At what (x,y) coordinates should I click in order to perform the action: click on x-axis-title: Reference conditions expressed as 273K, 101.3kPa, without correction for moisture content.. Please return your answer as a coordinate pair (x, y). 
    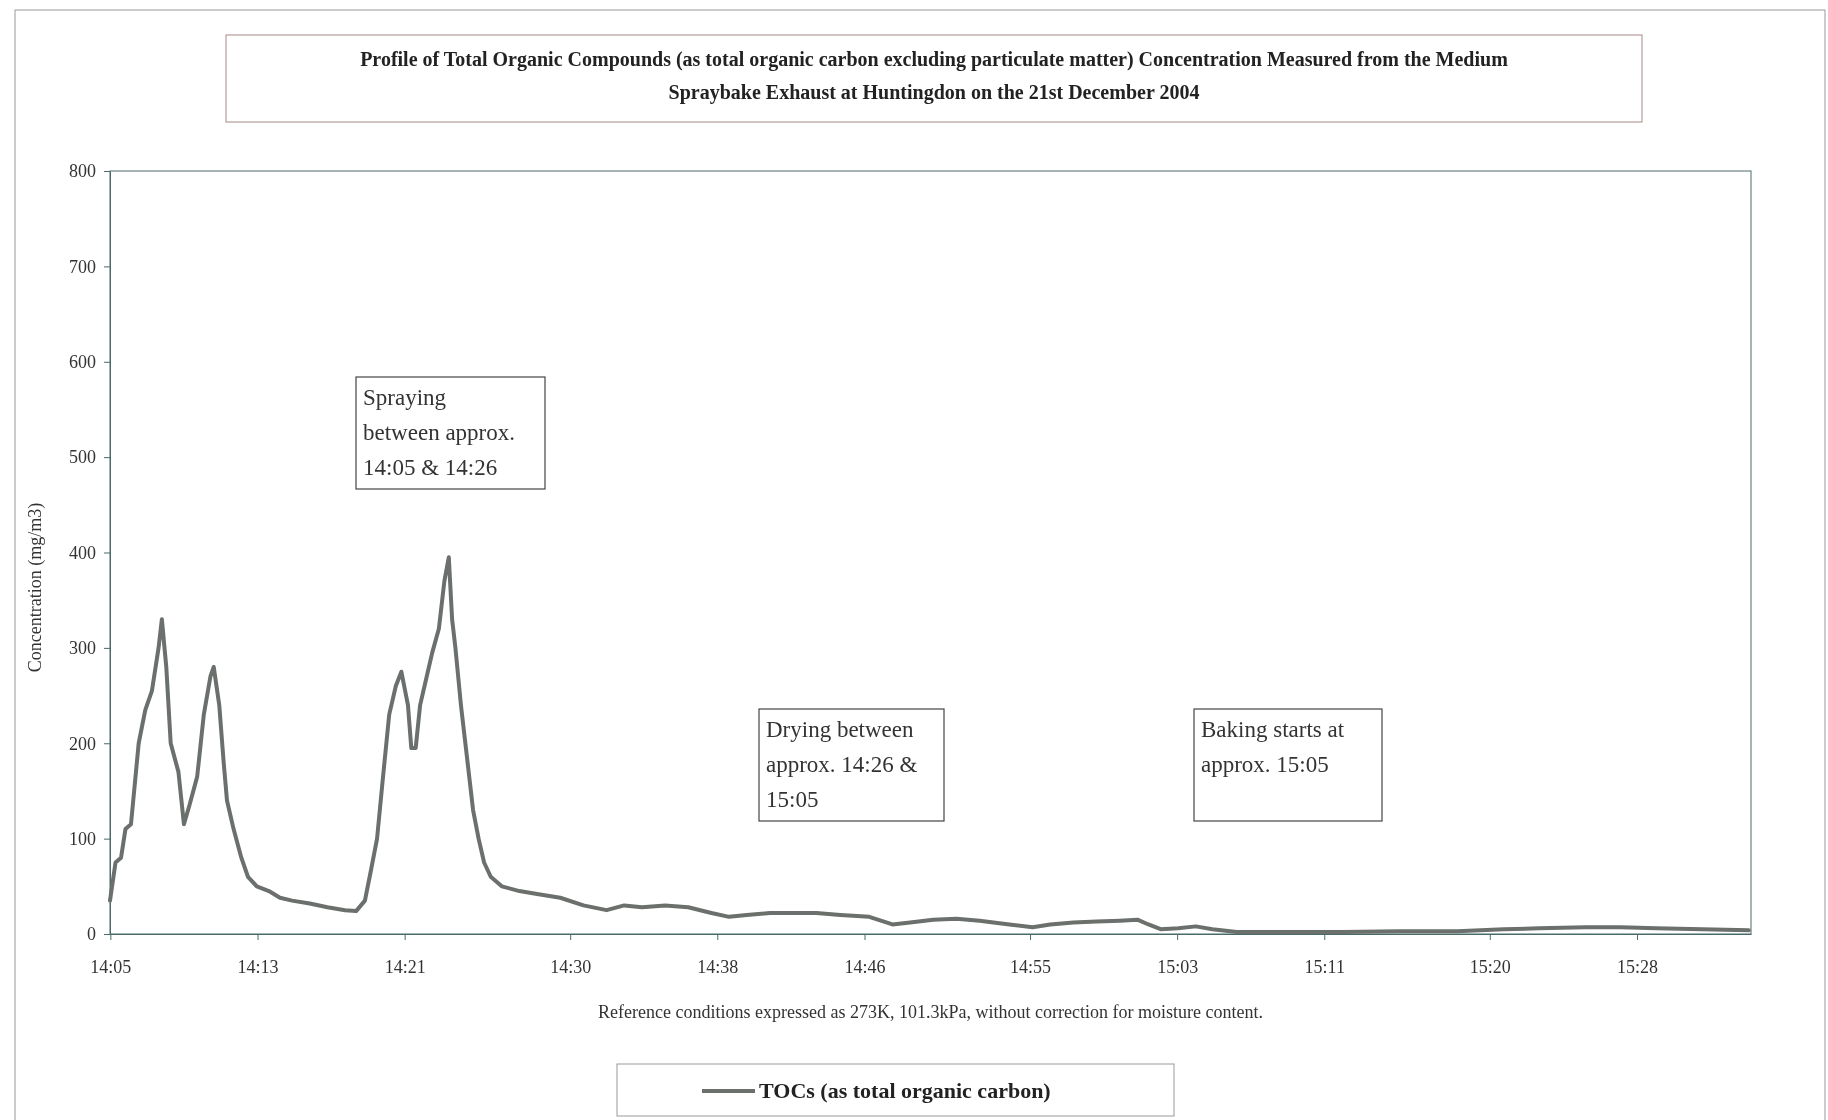
    Looking at the image, I should click on (930, 1012).